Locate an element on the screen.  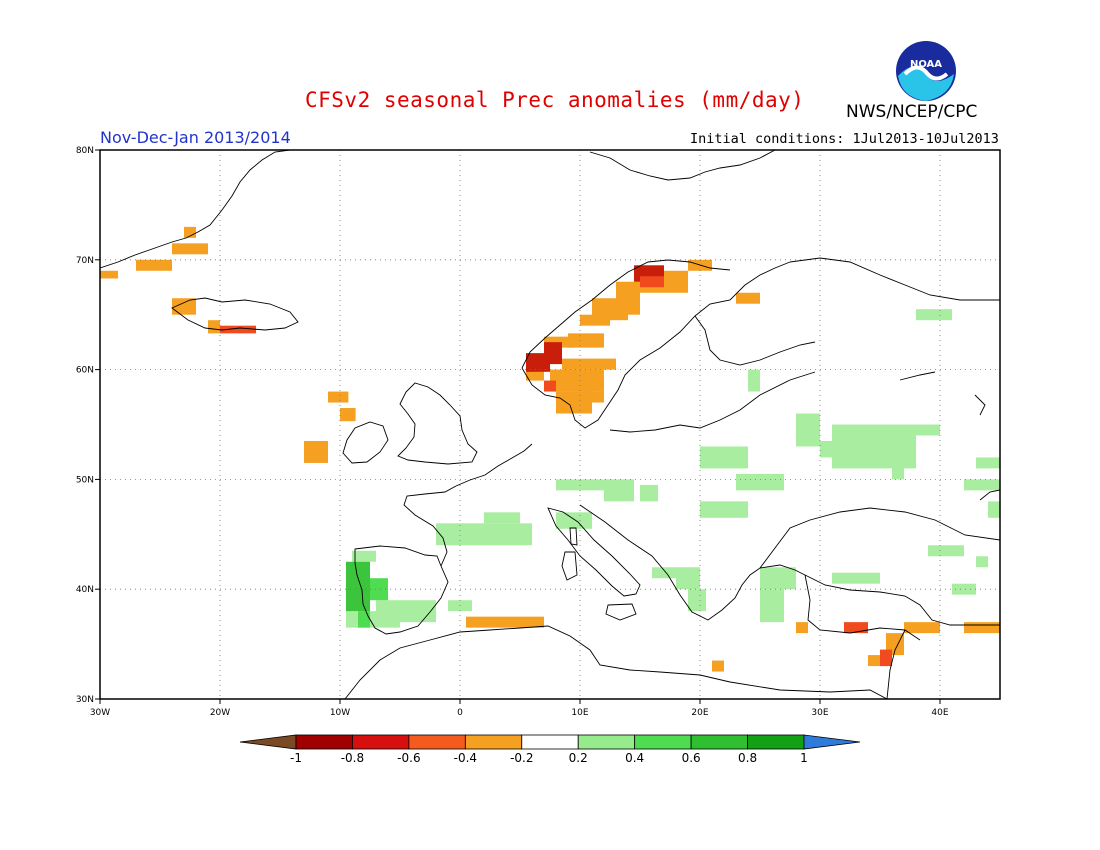
lat-tick-label: 60N is located at coordinates (85, 371).